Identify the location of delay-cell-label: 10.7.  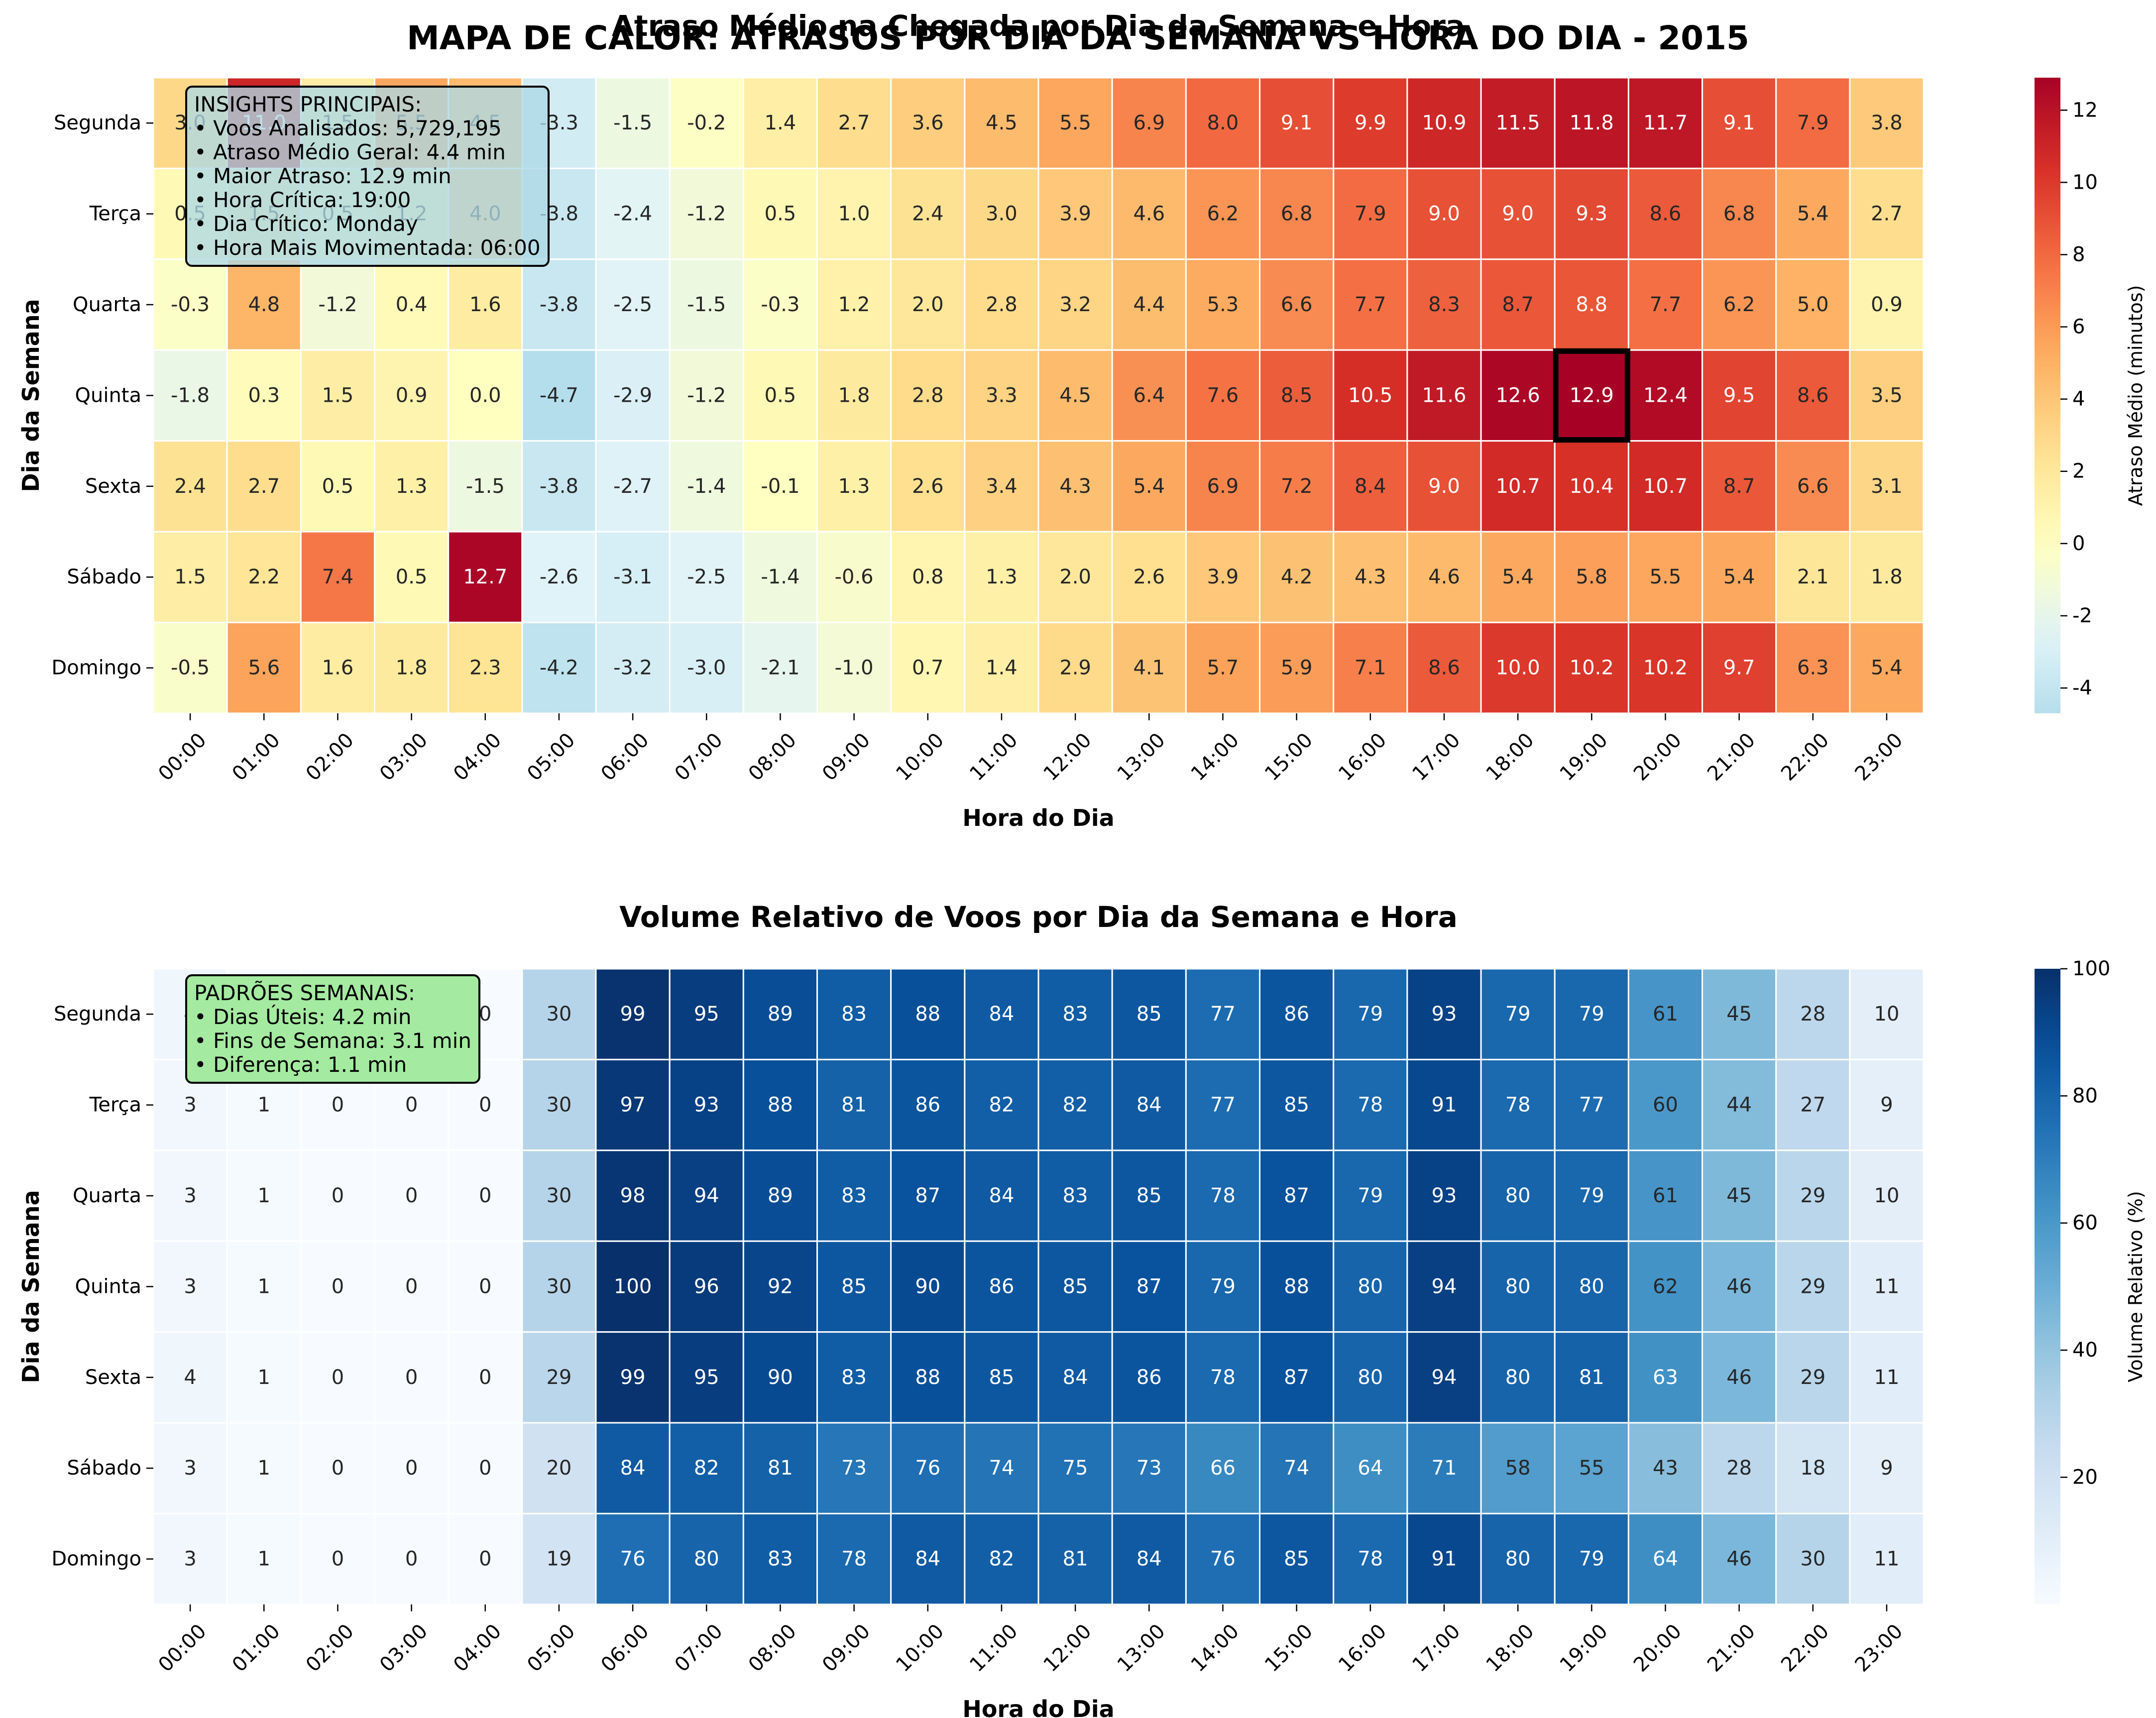
(1518, 486).